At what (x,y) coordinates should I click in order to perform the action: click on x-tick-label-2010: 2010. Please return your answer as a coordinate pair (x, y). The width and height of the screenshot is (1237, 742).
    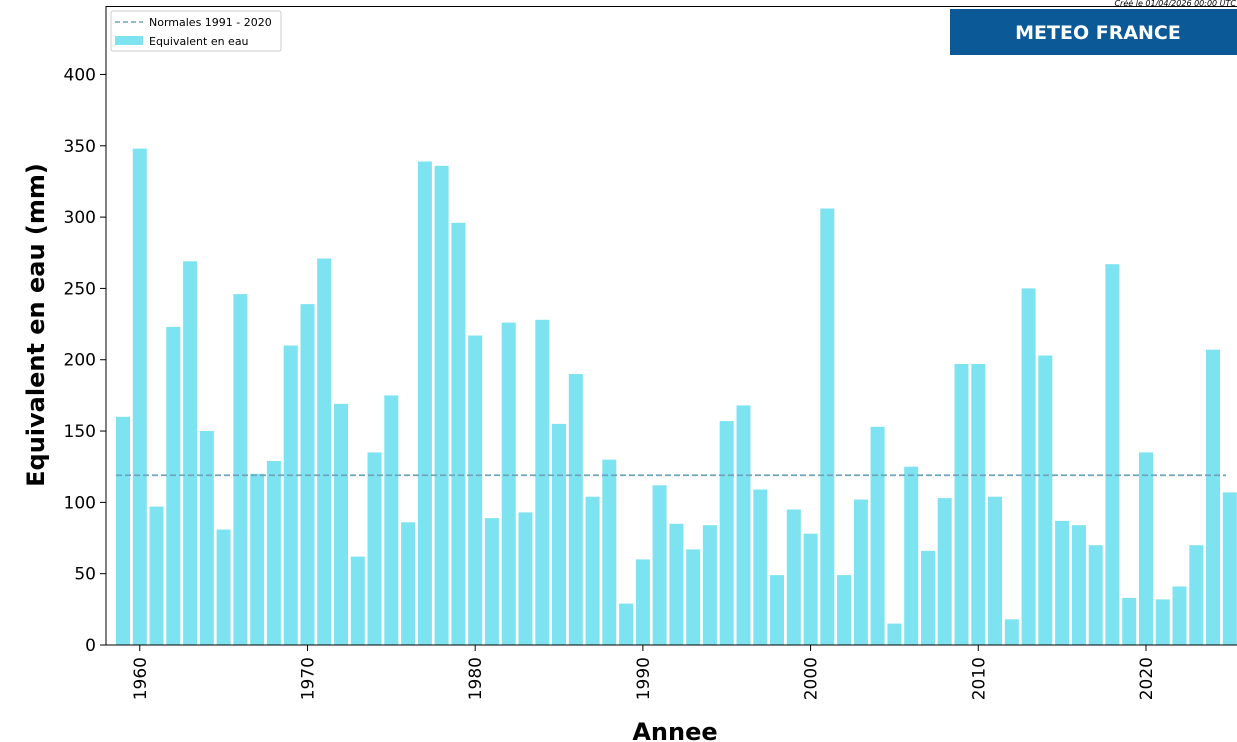
    Looking at the image, I should click on (979, 678).